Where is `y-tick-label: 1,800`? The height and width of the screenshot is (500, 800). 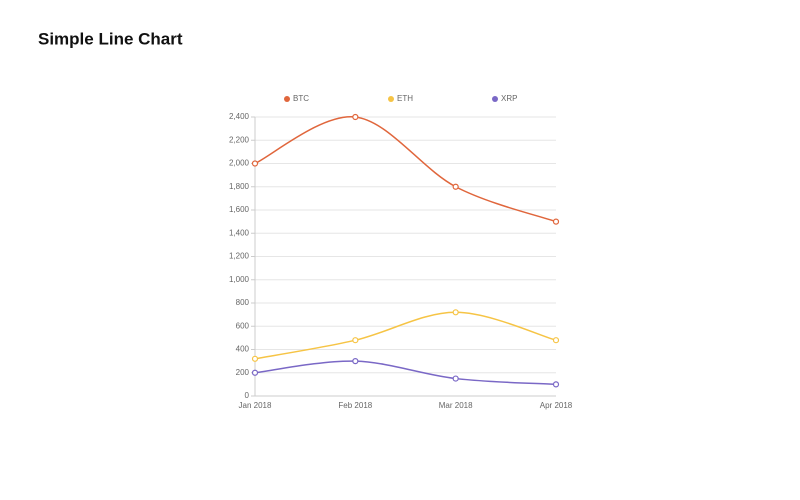 y-tick-label: 1,800 is located at coordinates (239, 186).